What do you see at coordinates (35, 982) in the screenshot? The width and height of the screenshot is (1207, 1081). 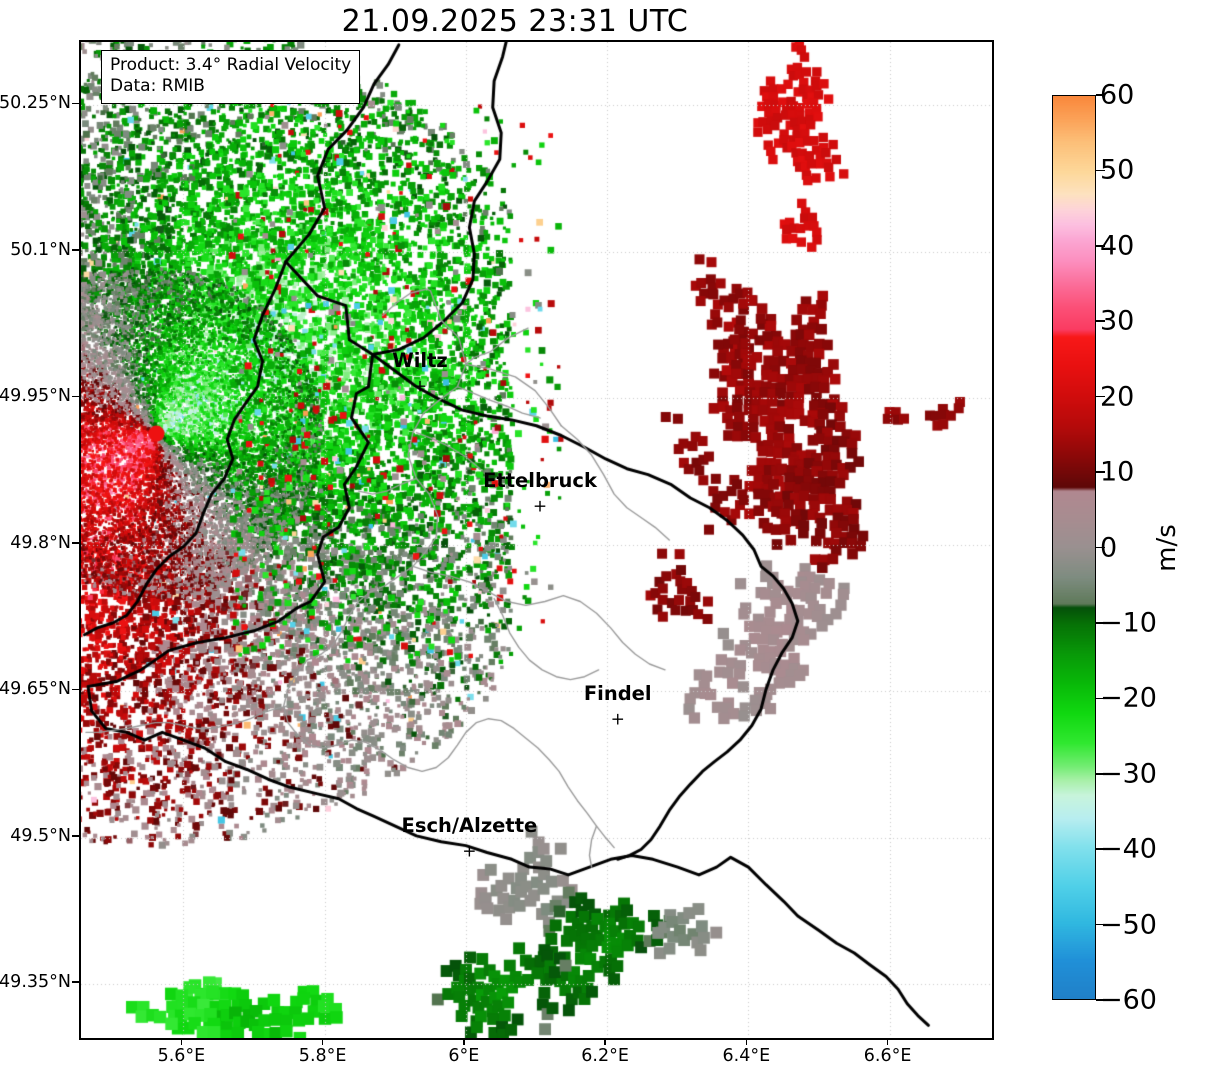 I see `lat-tick-label: 49.35°N` at bounding box center [35, 982].